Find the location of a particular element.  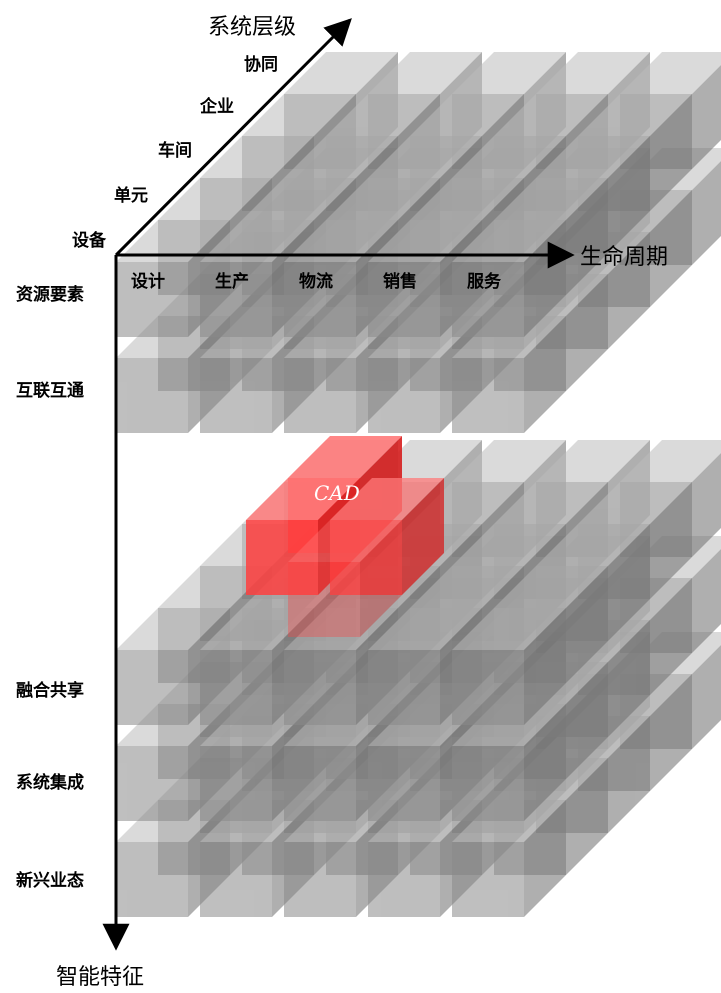

lifecycle-stage-label: 服务 is located at coordinates (484, 281).